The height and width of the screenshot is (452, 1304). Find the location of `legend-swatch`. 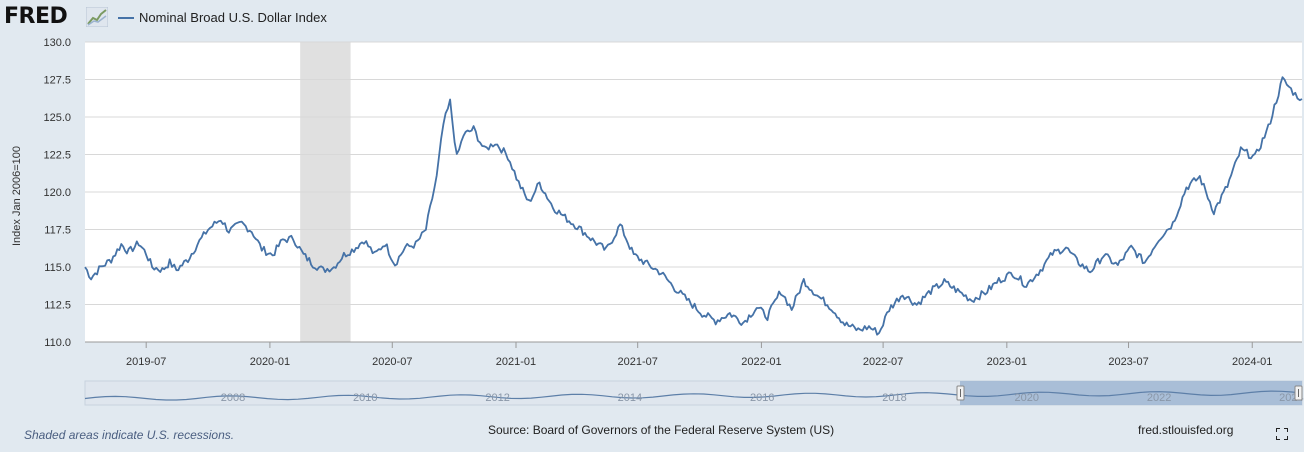

legend-swatch is located at coordinates (126, 17).